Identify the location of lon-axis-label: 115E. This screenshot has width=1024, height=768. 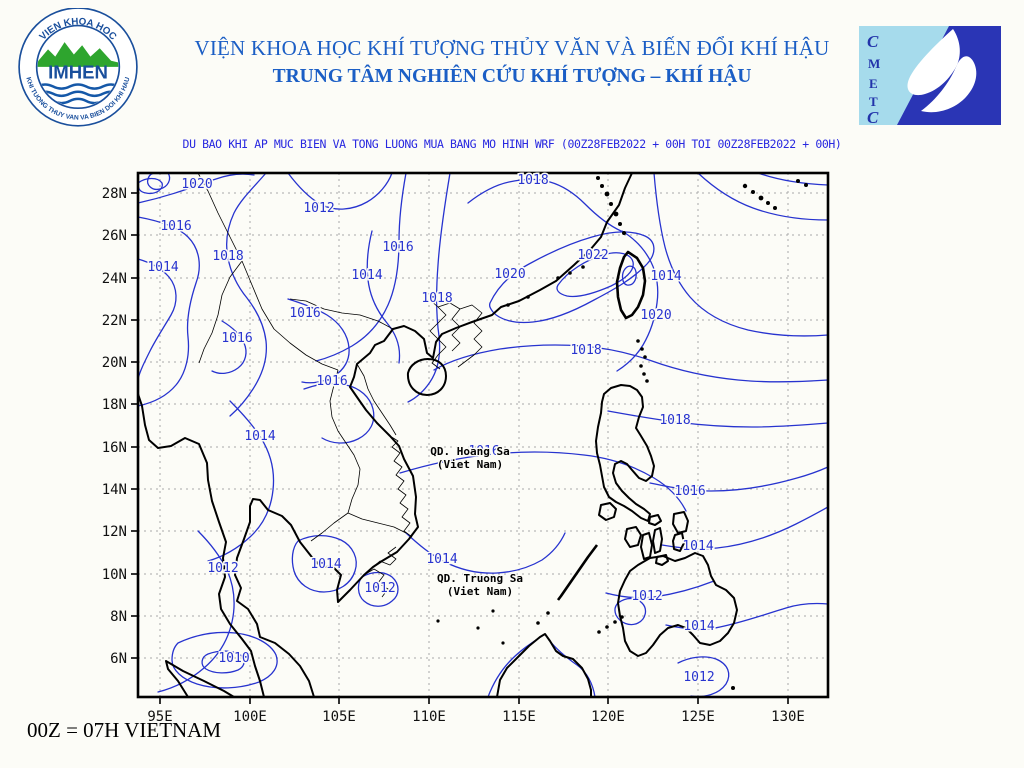
(519, 717).